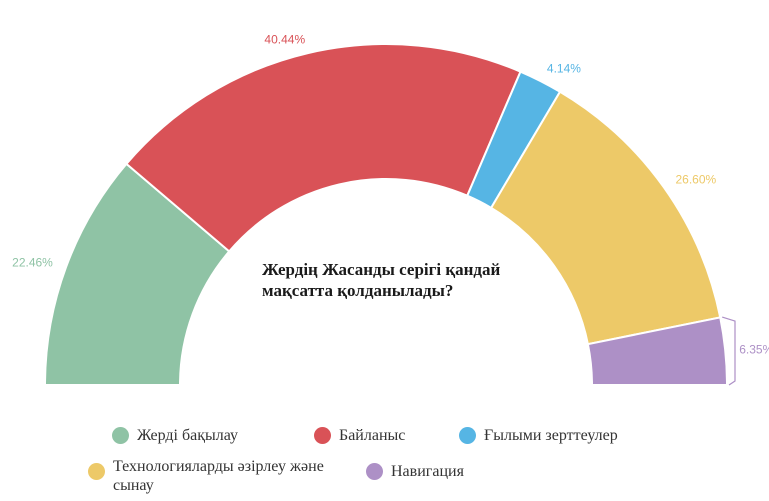 The width and height of the screenshot is (769, 501). What do you see at coordinates (284, 39) in the screenshot?
I see `chart-value-label-1: 40.44%` at bounding box center [284, 39].